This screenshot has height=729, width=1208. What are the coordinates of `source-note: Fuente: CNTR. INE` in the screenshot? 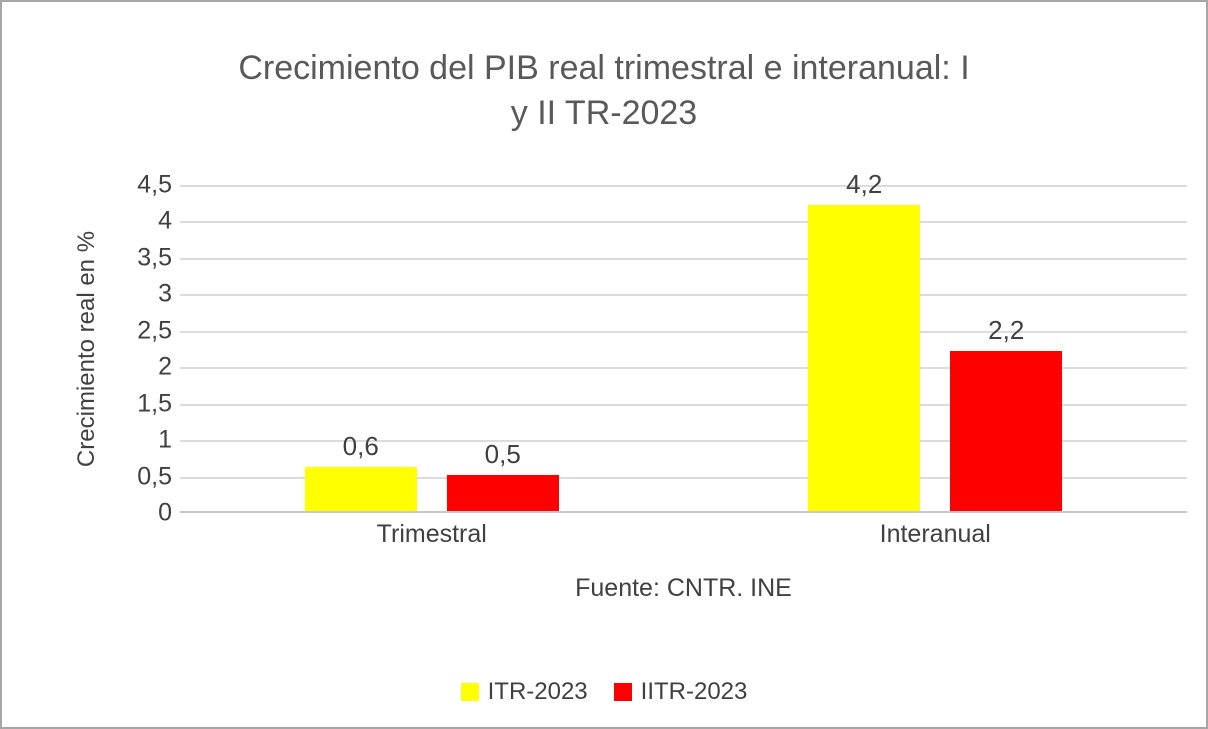 It's located at (683, 588).